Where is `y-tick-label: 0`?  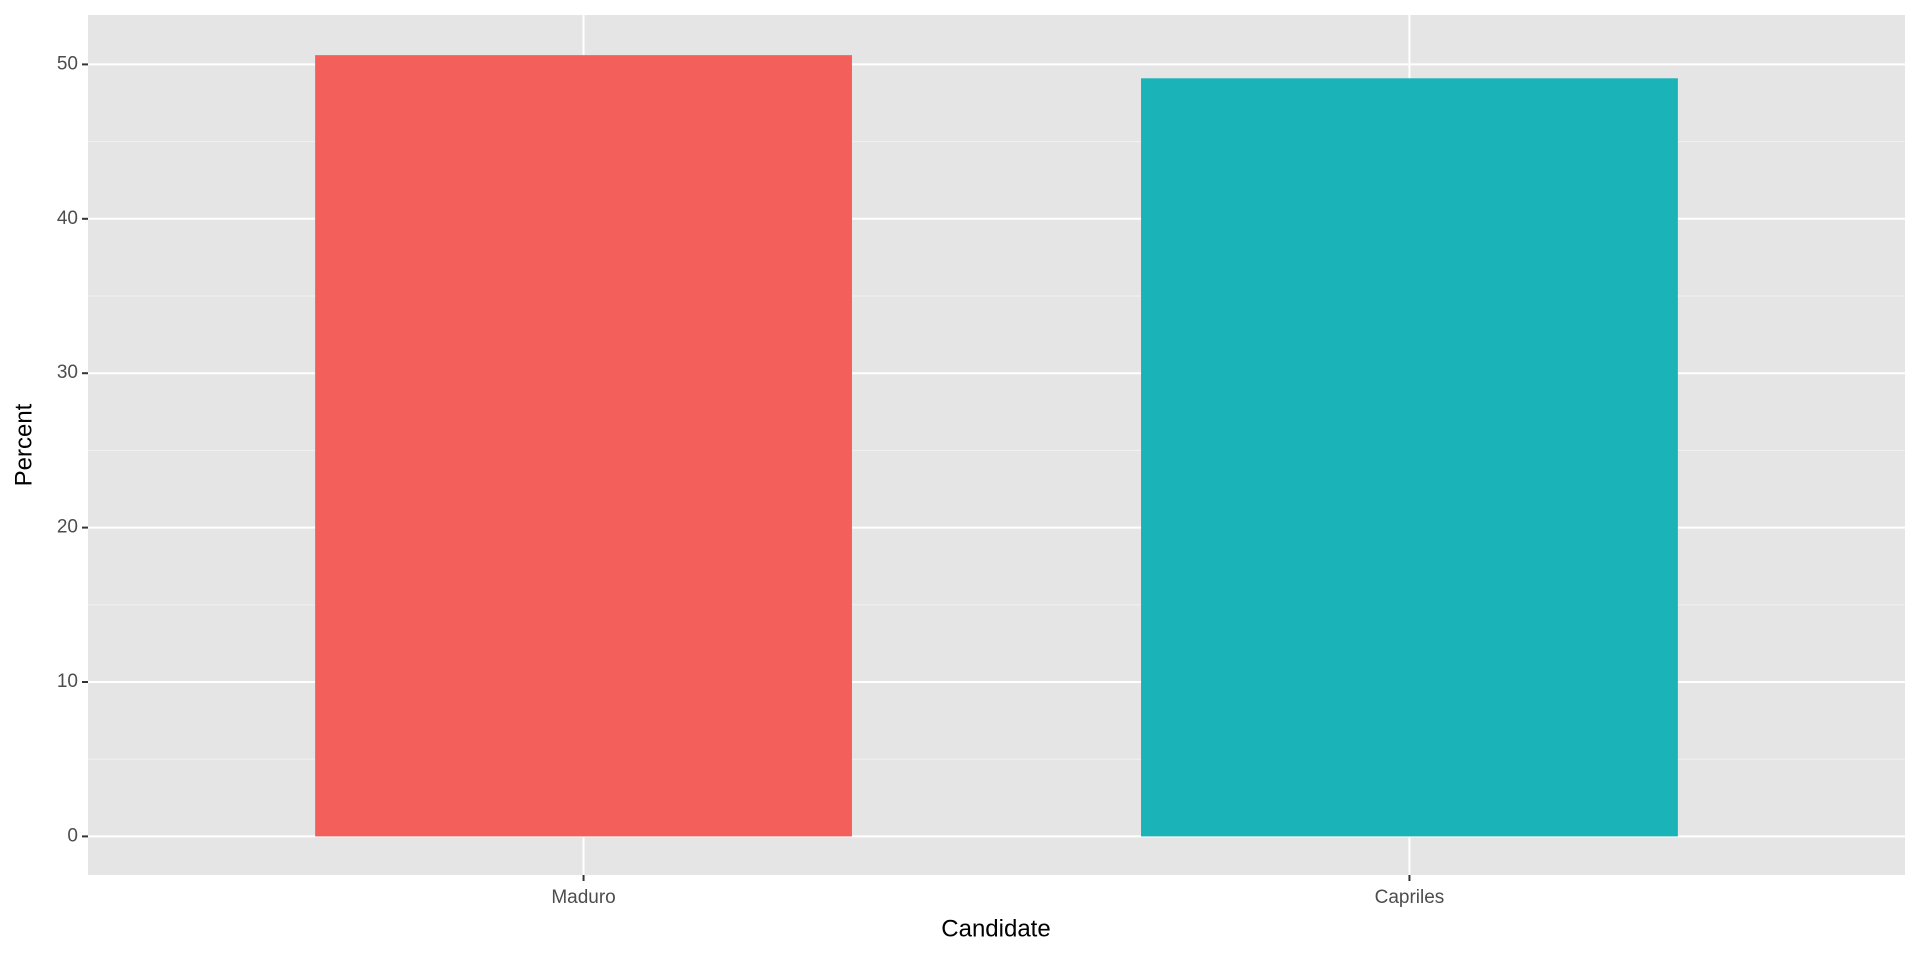 y-tick-label: 0 is located at coordinates (72, 835).